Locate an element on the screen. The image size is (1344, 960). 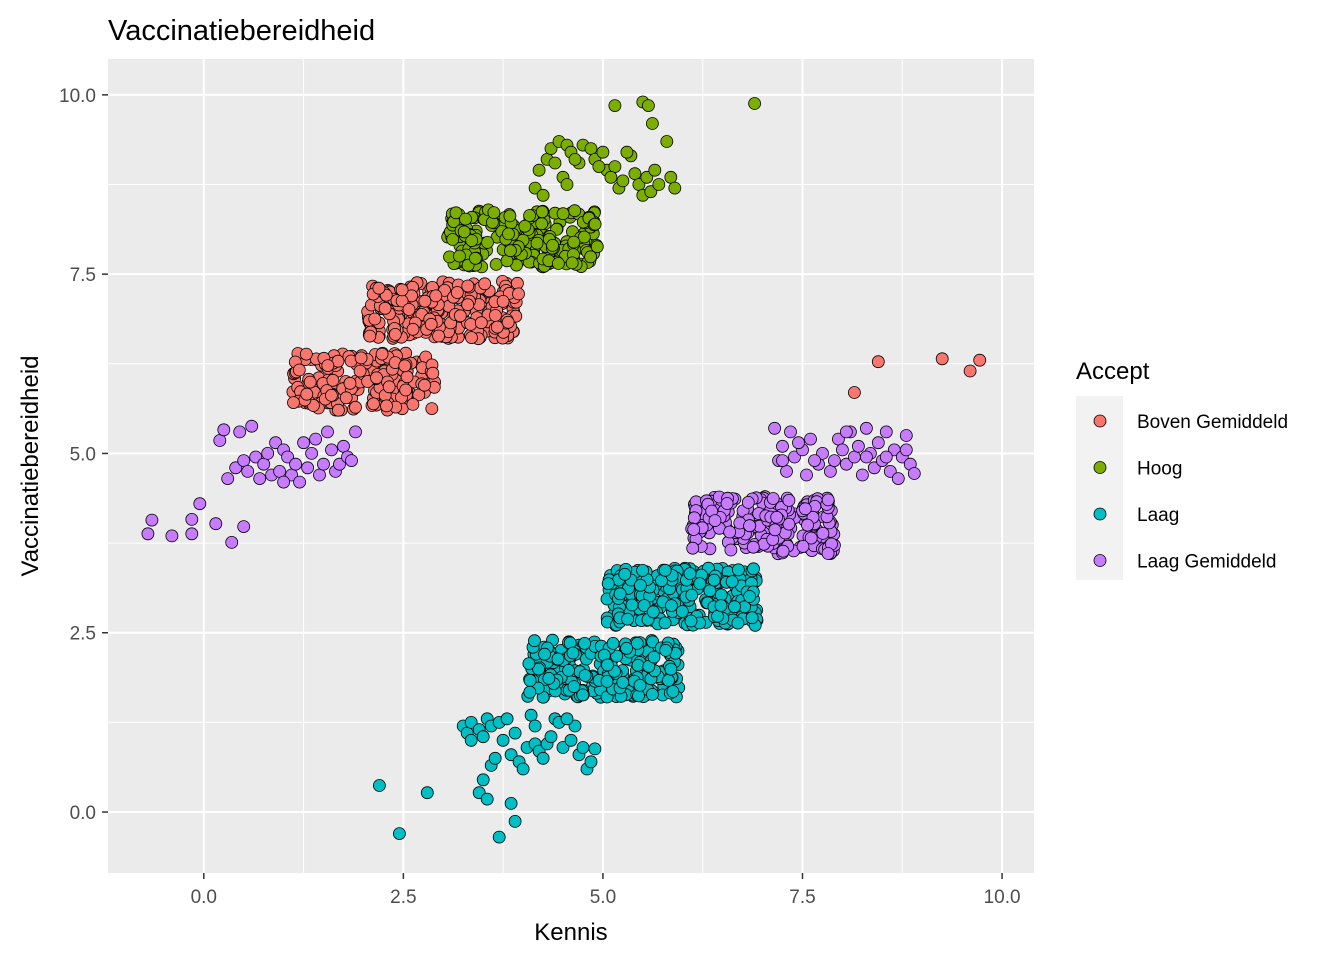
x-axis-title: Kennis is located at coordinates (570, 932).